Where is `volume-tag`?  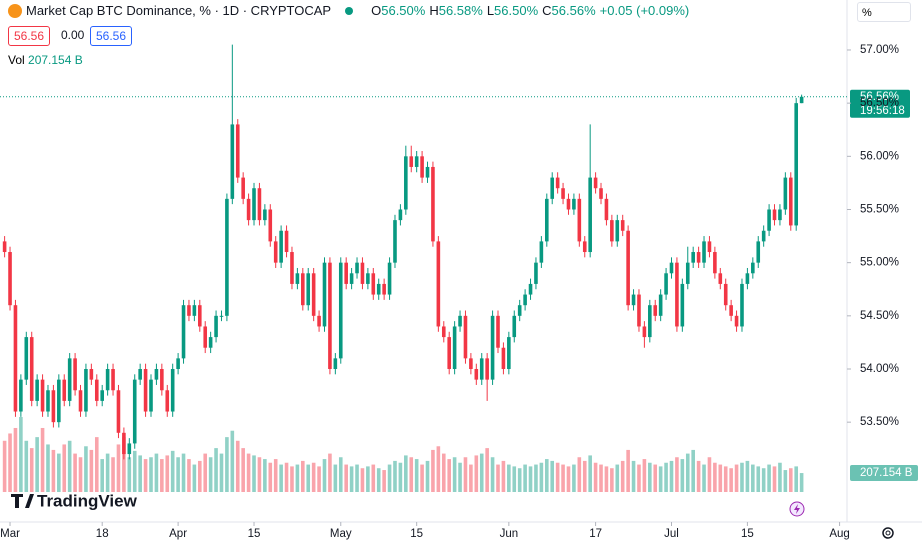 volume-tag is located at coordinates (884, 473).